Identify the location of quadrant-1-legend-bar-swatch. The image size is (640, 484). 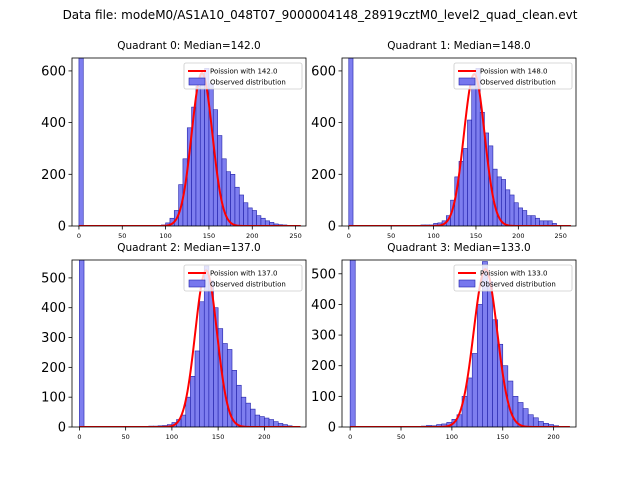
(467, 81).